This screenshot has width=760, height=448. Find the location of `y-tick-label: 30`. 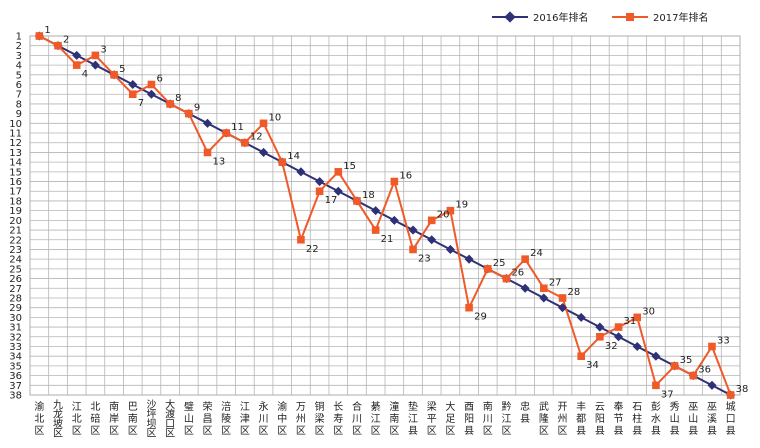

y-tick-label: 30 is located at coordinates (15, 318).